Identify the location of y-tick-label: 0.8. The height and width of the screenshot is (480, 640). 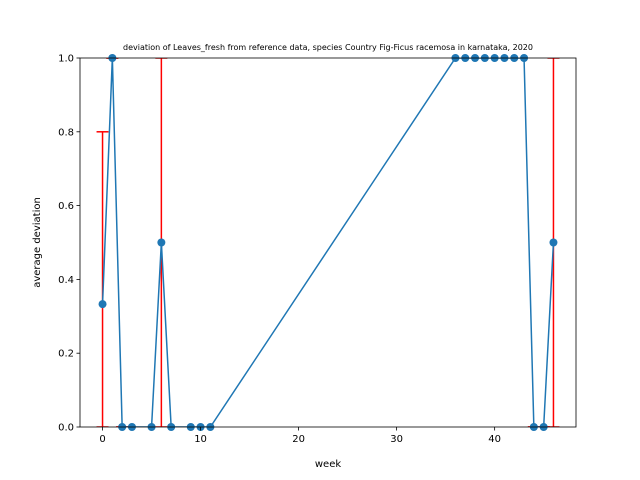
(66, 132).